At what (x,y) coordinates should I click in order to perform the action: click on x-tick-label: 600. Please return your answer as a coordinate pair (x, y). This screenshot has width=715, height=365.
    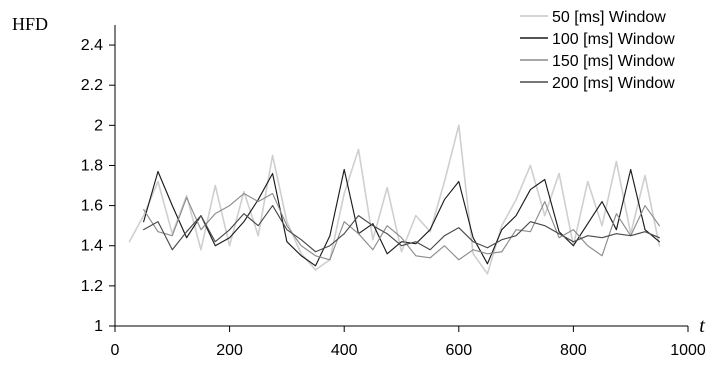
    Looking at the image, I should click on (458, 350).